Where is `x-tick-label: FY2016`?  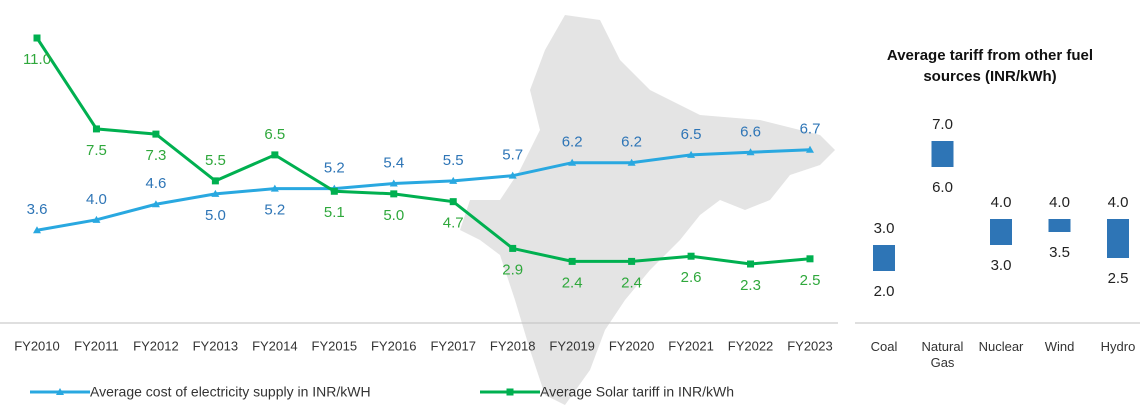
x-tick-label: FY2016 is located at coordinates (394, 345).